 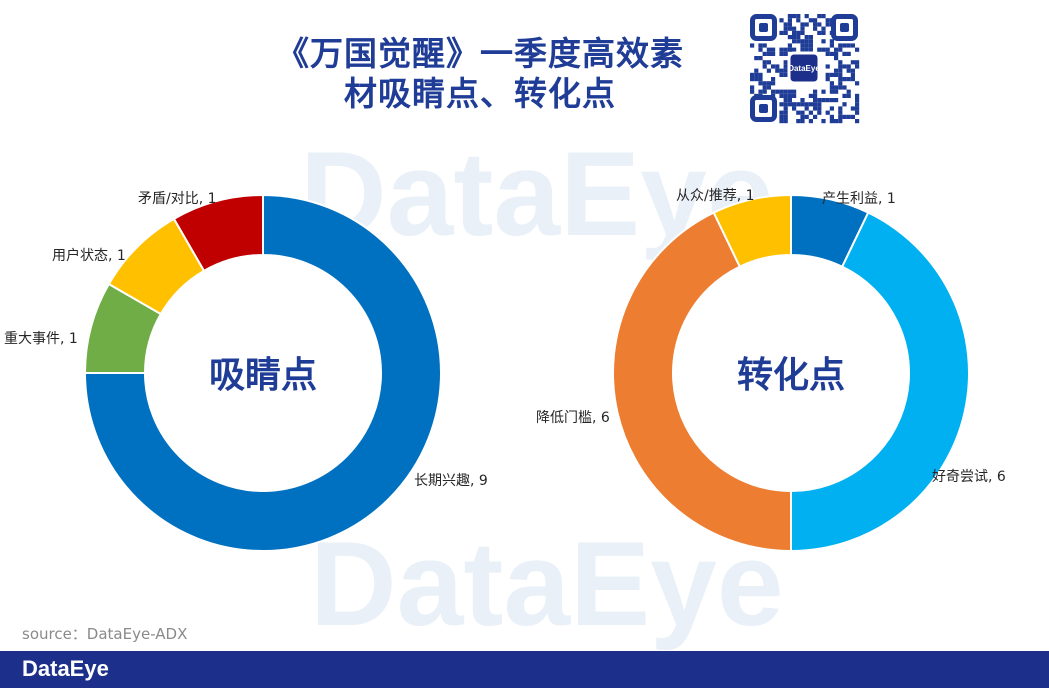 What do you see at coordinates (89, 255) in the screenshot?
I see `slice-data-label: 用户状态, 1` at bounding box center [89, 255].